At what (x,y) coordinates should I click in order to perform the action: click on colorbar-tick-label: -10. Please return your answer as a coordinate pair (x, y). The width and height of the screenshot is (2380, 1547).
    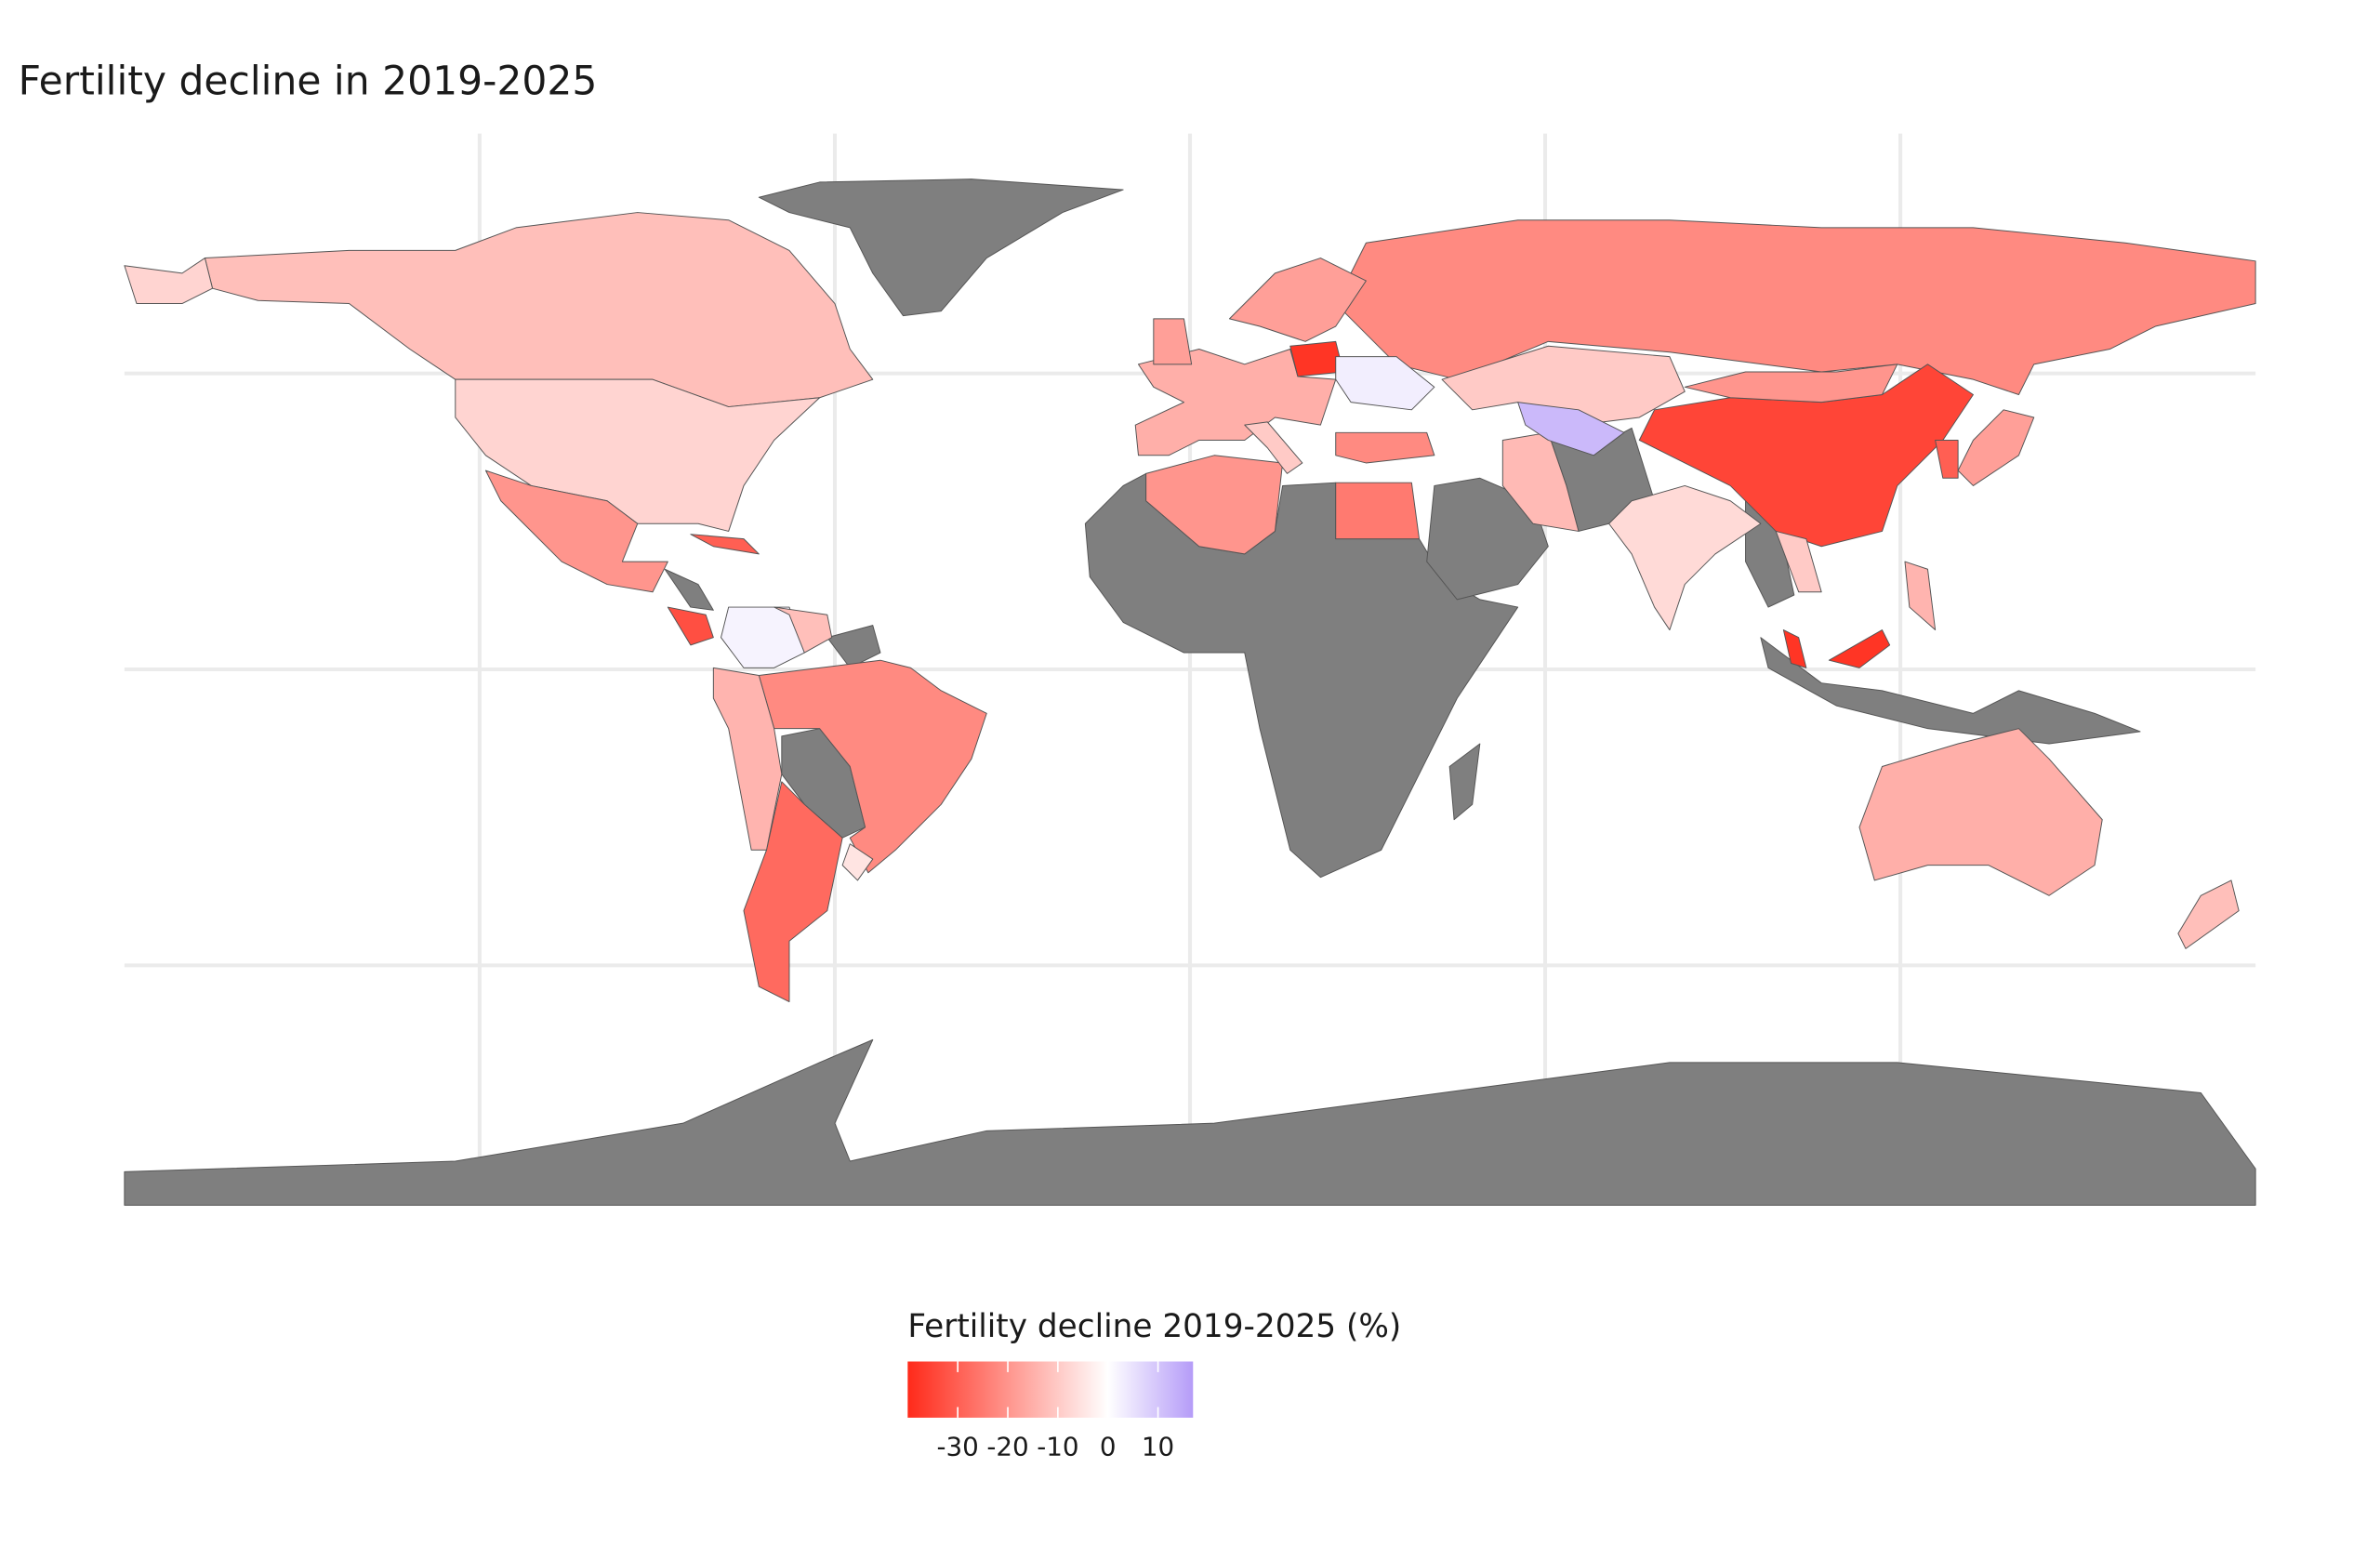
    Looking at the image, I should click on (1057, 1447).